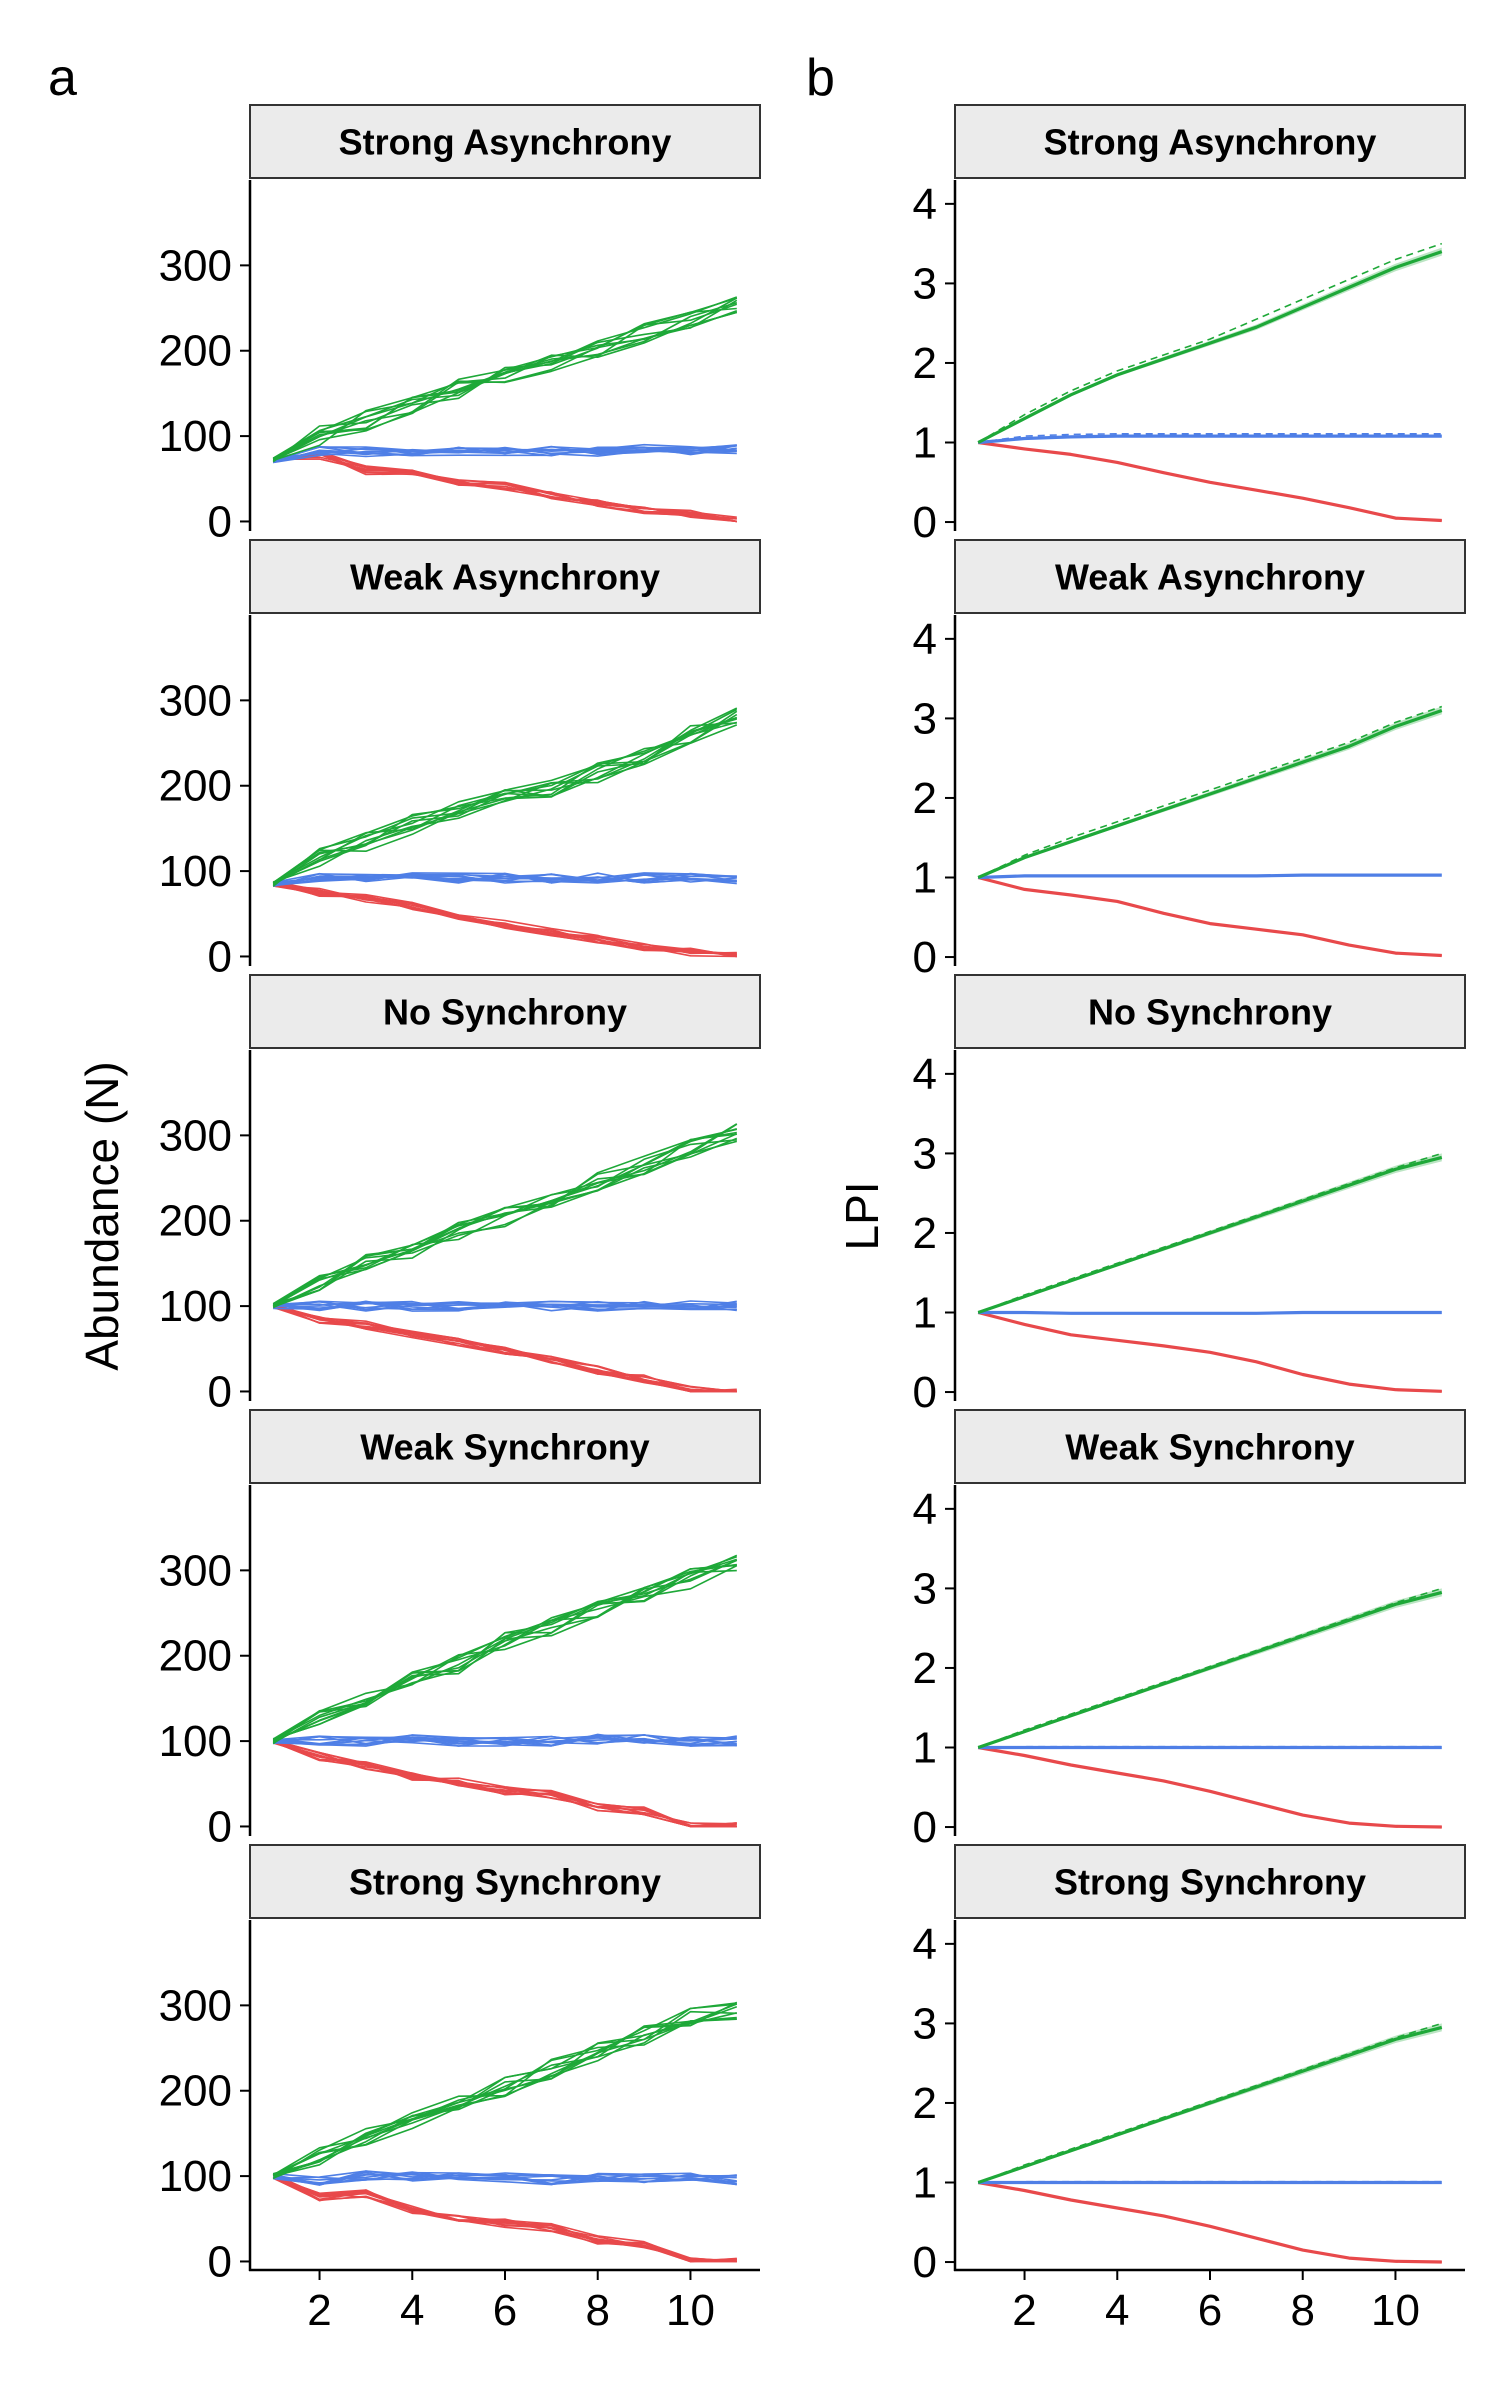 The image size is (1500, 2400). Describe the element at coordinates (1189, 2089) in the screenshot. I see `facet-b-5: Strong Synchrony 2 4 6 8 10 0 1 2 3 4` at that location.